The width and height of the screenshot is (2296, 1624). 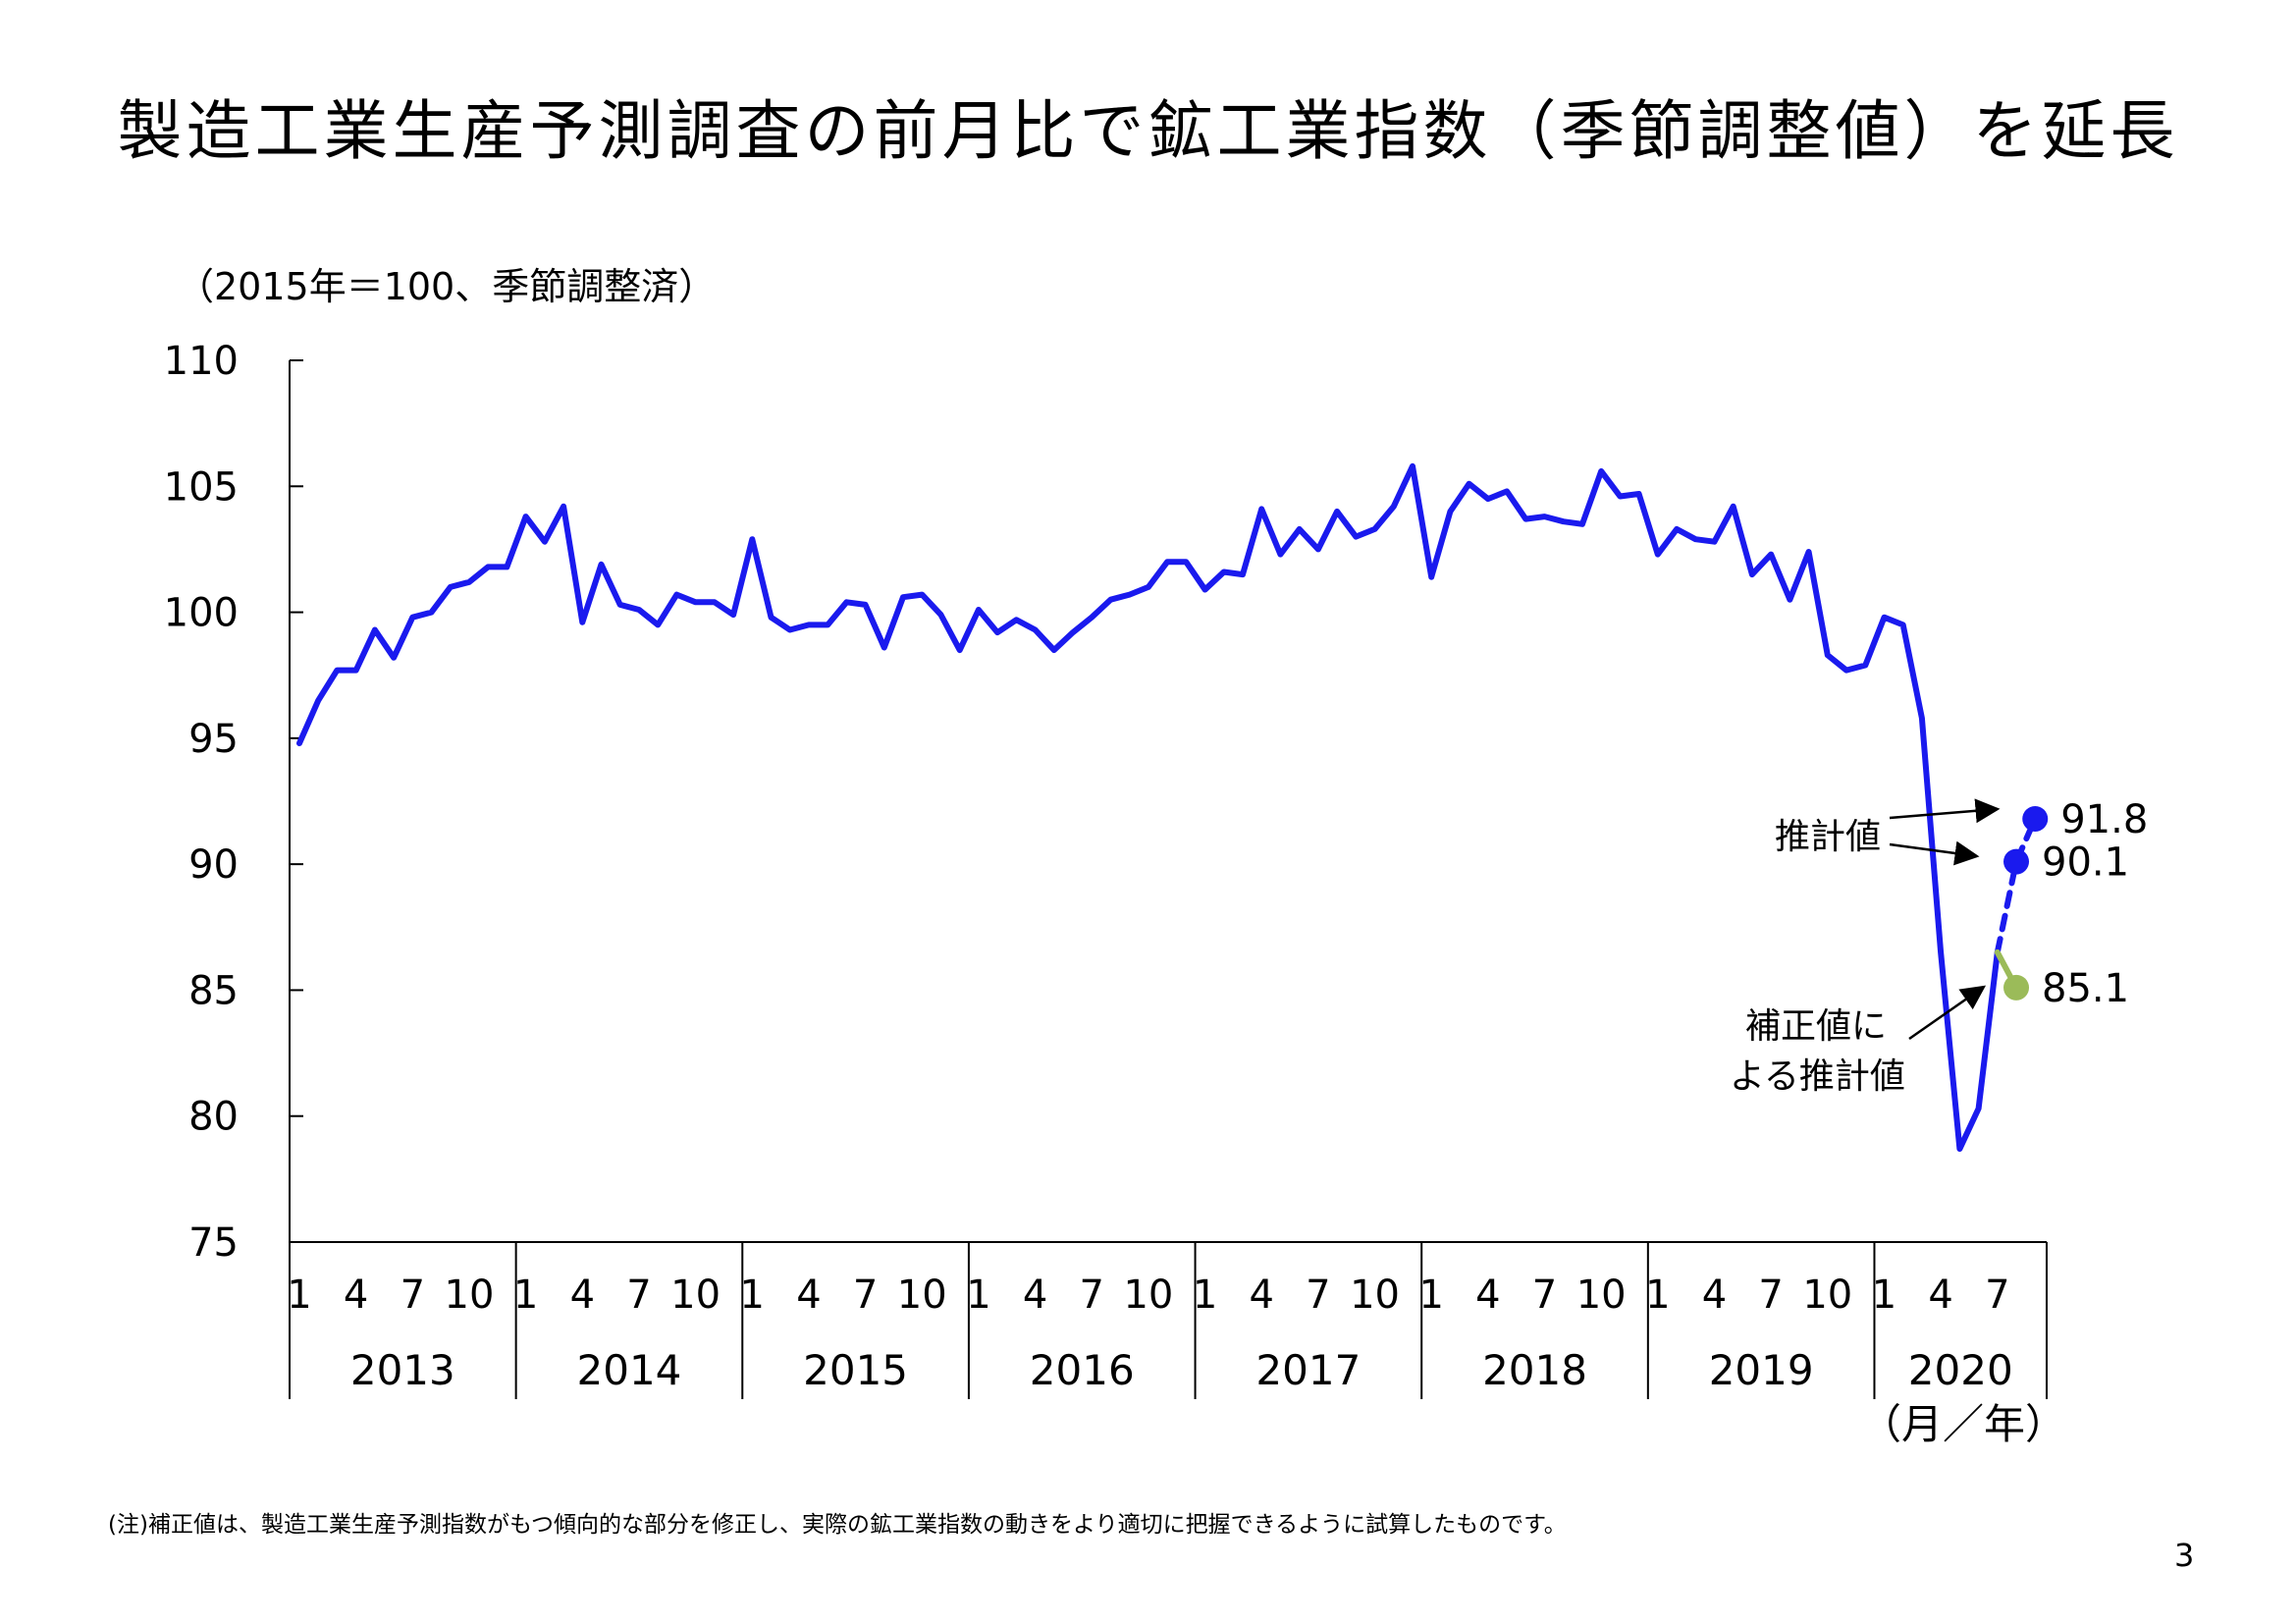 What do you see at coordinates (201, 361) in the screenshot?
I see `y-tick-label: 110` at bounding box center [201, 361].